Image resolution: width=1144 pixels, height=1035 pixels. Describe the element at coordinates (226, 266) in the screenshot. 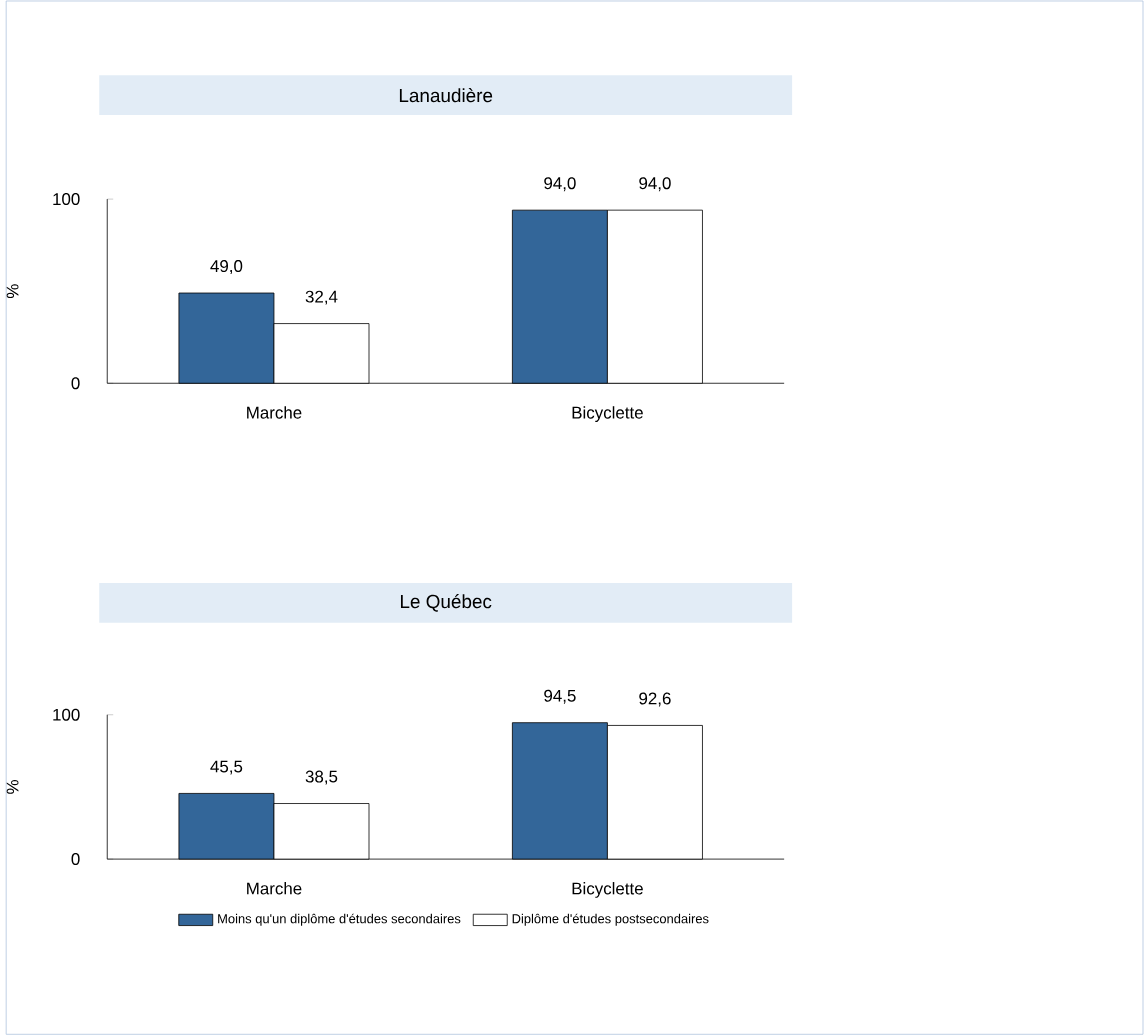

I see `data-label: 49,0` at that location.